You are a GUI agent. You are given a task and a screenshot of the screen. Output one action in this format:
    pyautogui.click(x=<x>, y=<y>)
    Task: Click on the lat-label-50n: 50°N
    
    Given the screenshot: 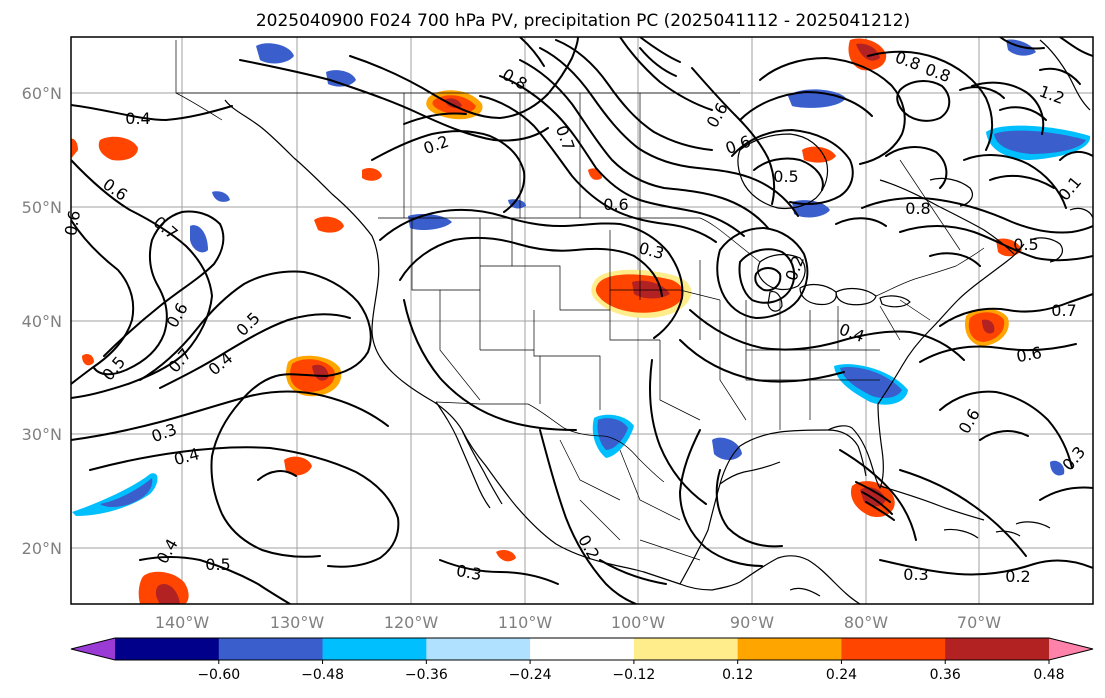 What is the action you would take?
    pyautogui.click(x=42, y=207)
    